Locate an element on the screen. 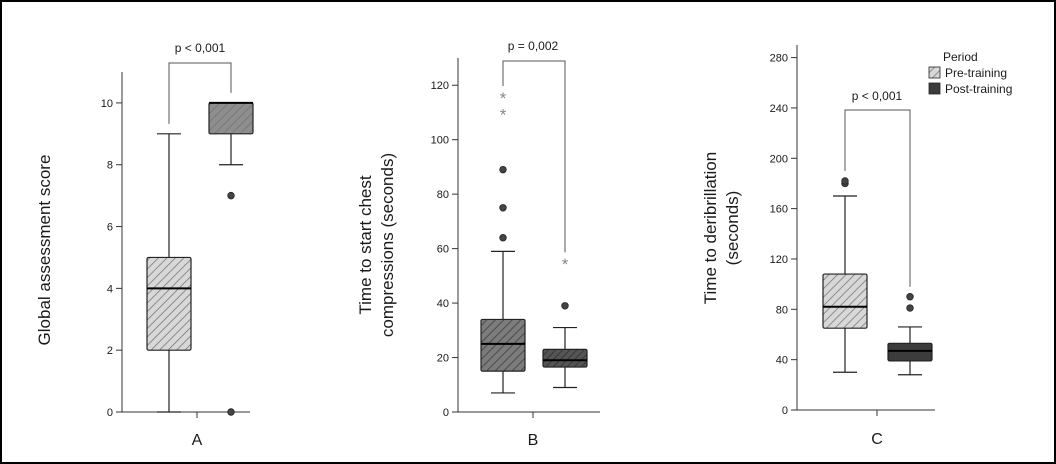 The width and height of the screenshot is (1056, 464). y-tick-label: 160 is located at coordinates (779, 210).